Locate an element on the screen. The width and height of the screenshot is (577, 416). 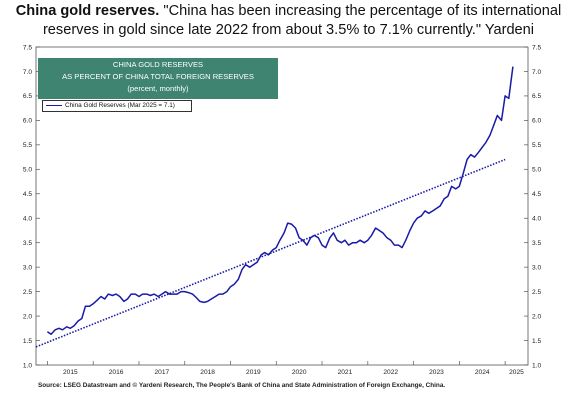
y-tick-label-right: 2.5 is located at coordinates (536, 292).